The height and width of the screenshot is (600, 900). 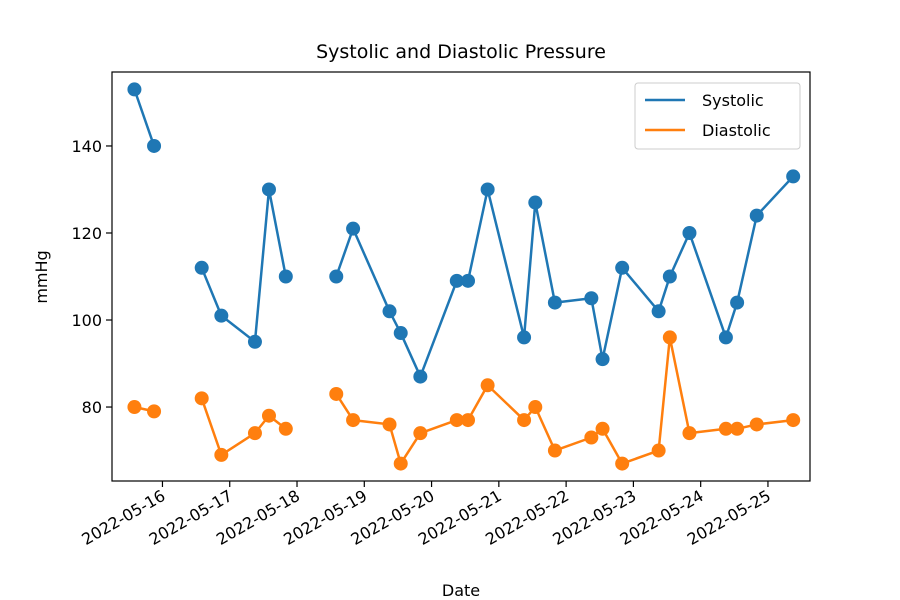 What do you see at coordinates (717, 116) in the screenshot?
I see `legend: Systolic Diastolic` at bounding box center [717, 116].